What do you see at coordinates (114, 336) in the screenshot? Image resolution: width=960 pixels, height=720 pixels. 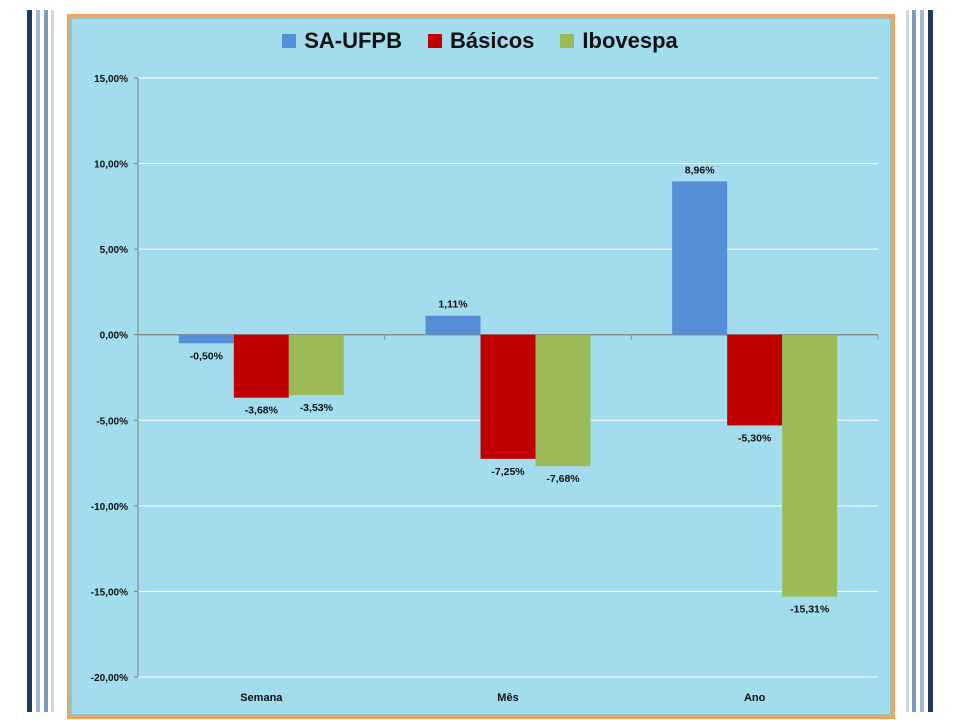 I see `y-tick-label: 0,00%` at bounding box center [114, 336].